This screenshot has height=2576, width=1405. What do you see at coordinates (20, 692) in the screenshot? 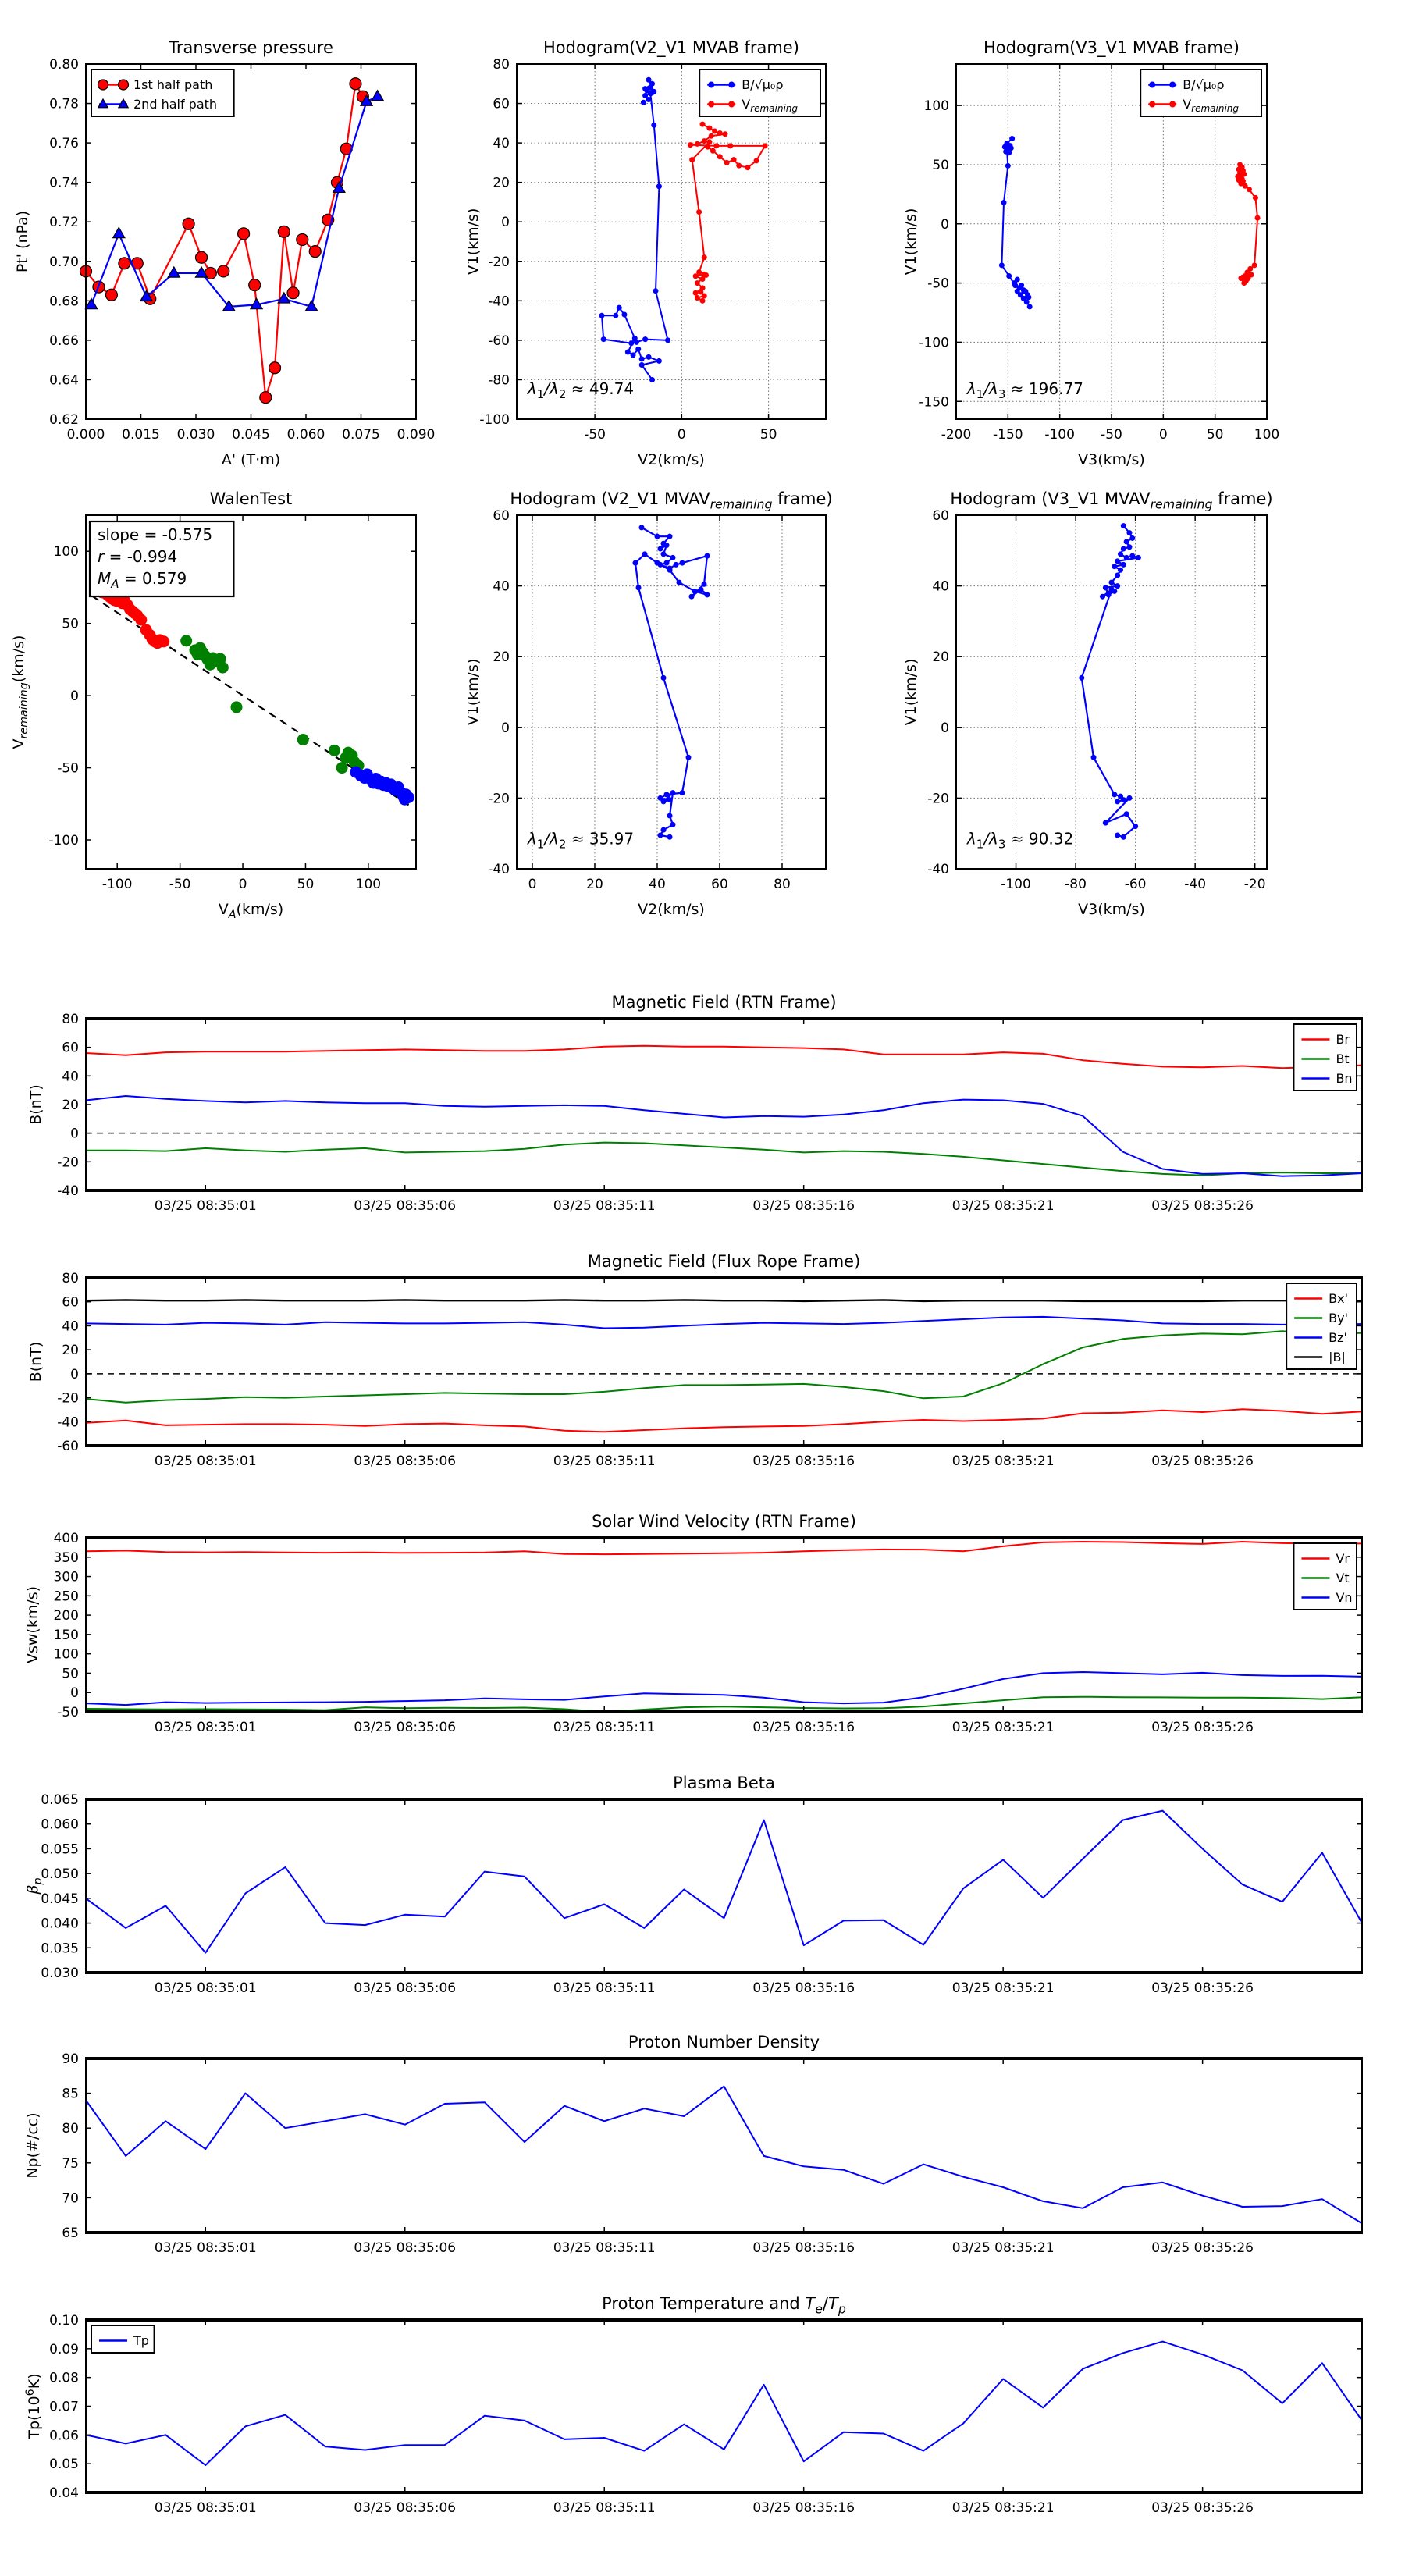
I see `svg-text: Vremaining(km/s)` at bounding box center [20, 692].